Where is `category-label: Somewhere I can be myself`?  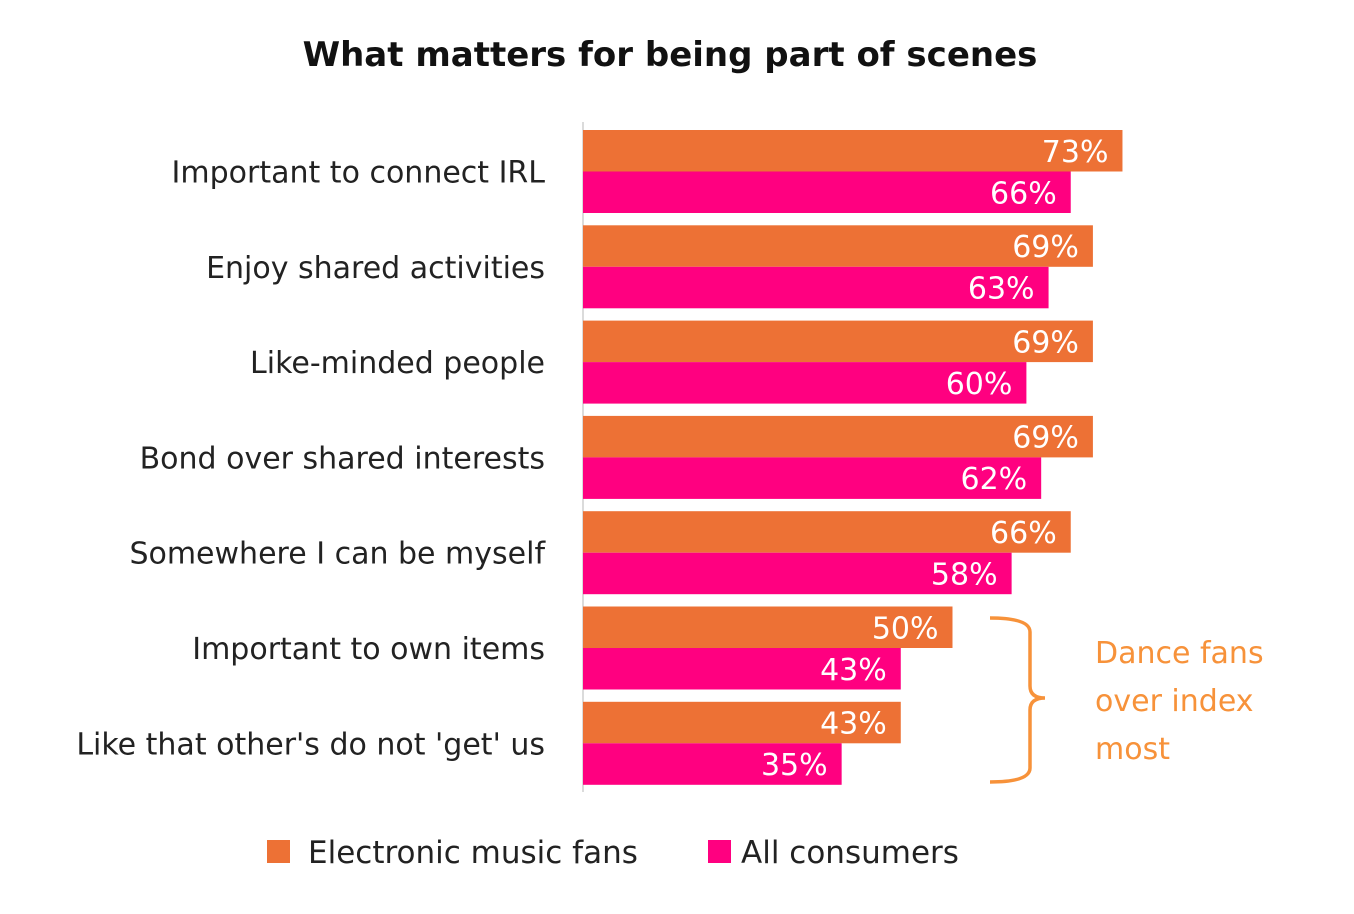 category-label: Somewhere I can be myself is located at coordinates (337, 554).